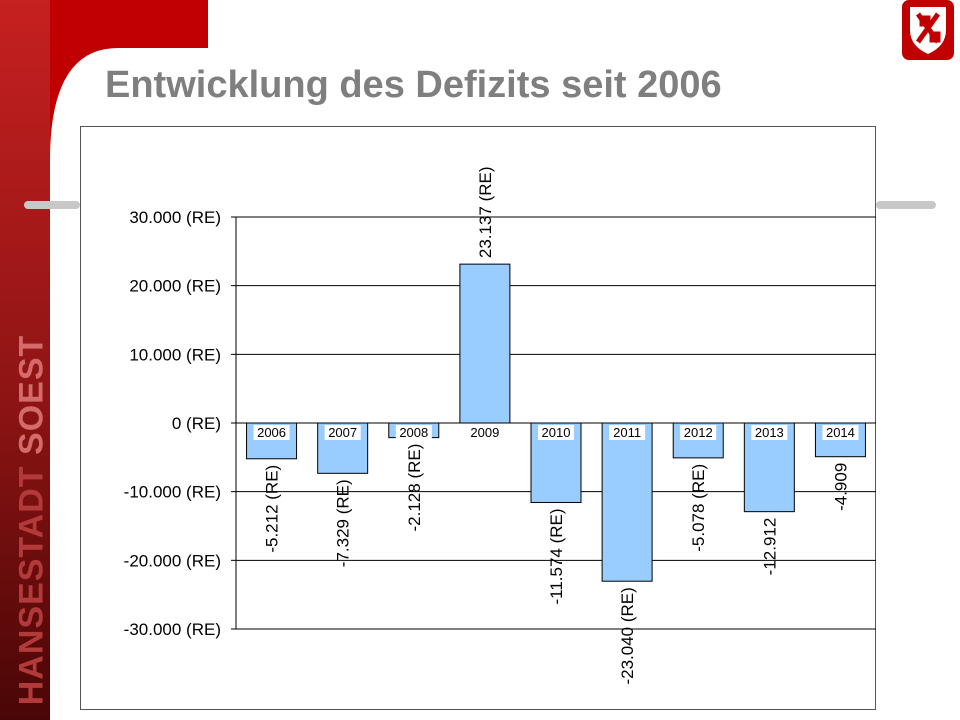 The width and height of the screenshot is (960, 720). What do you see at coordinates (129, 80) in the screenshot?
I see `top-brand-curve` at bounding box center [129, 80].